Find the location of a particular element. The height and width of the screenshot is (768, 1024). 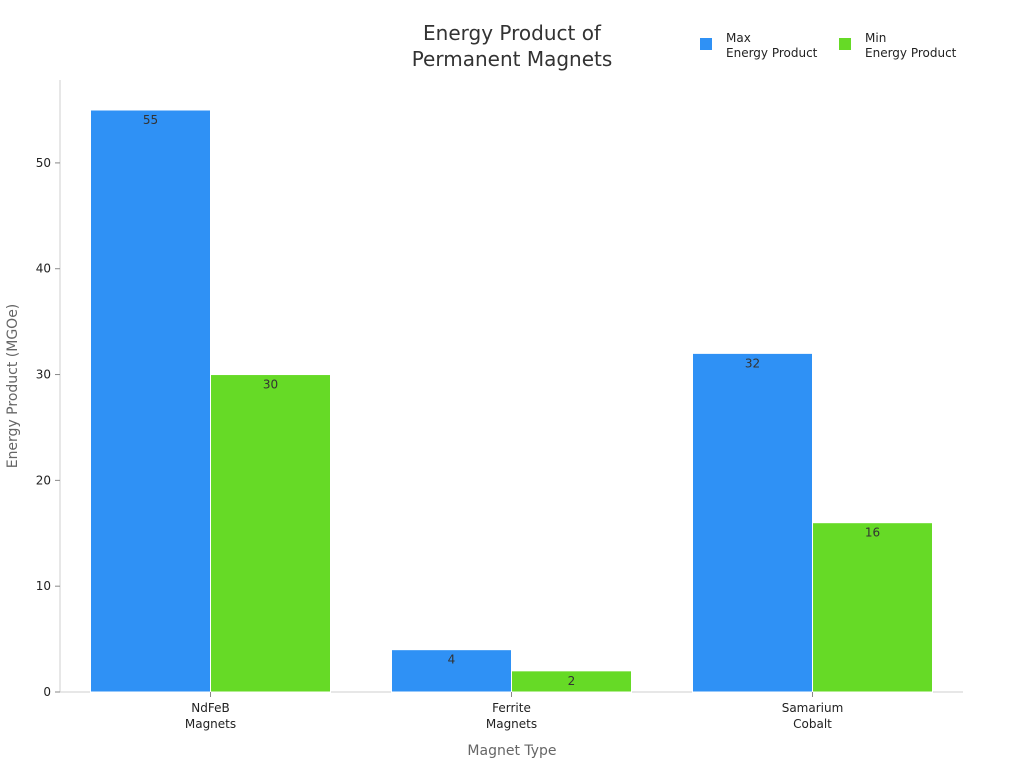

y-axis-title: Energy Product (MGOe) is located at coordinates (13, 386).